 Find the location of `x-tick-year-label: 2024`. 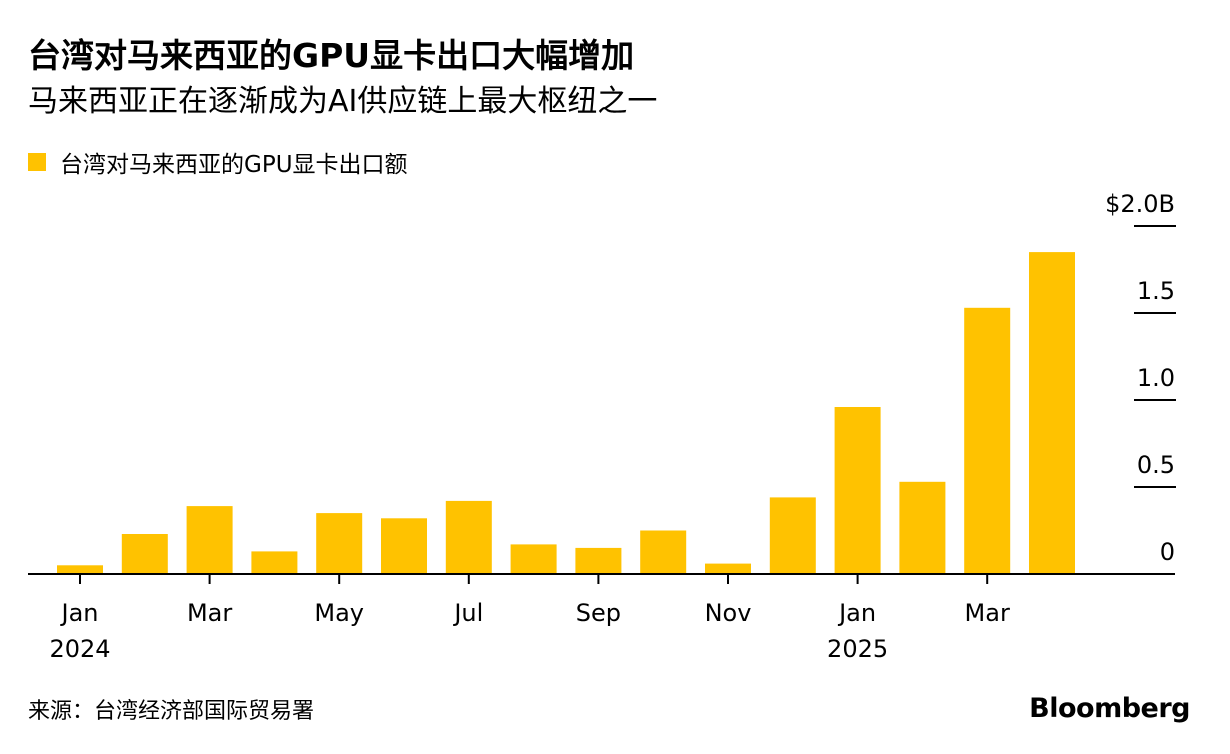

x-tick-year-label: 2024 is located at coordinates (79, 649).